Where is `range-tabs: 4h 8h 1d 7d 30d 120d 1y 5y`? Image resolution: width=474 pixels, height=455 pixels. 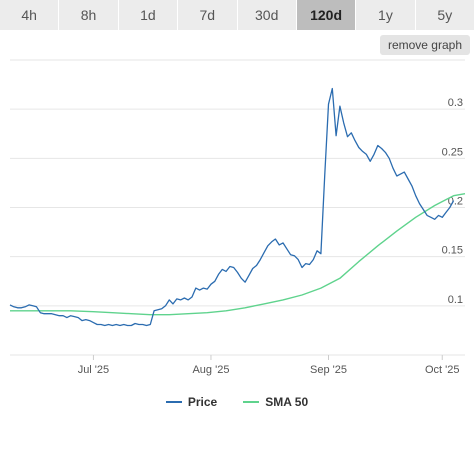
range-tabs: 4h 8h 1d 7d 30d 120d 1y 5y is located at coordinates (237, 15).